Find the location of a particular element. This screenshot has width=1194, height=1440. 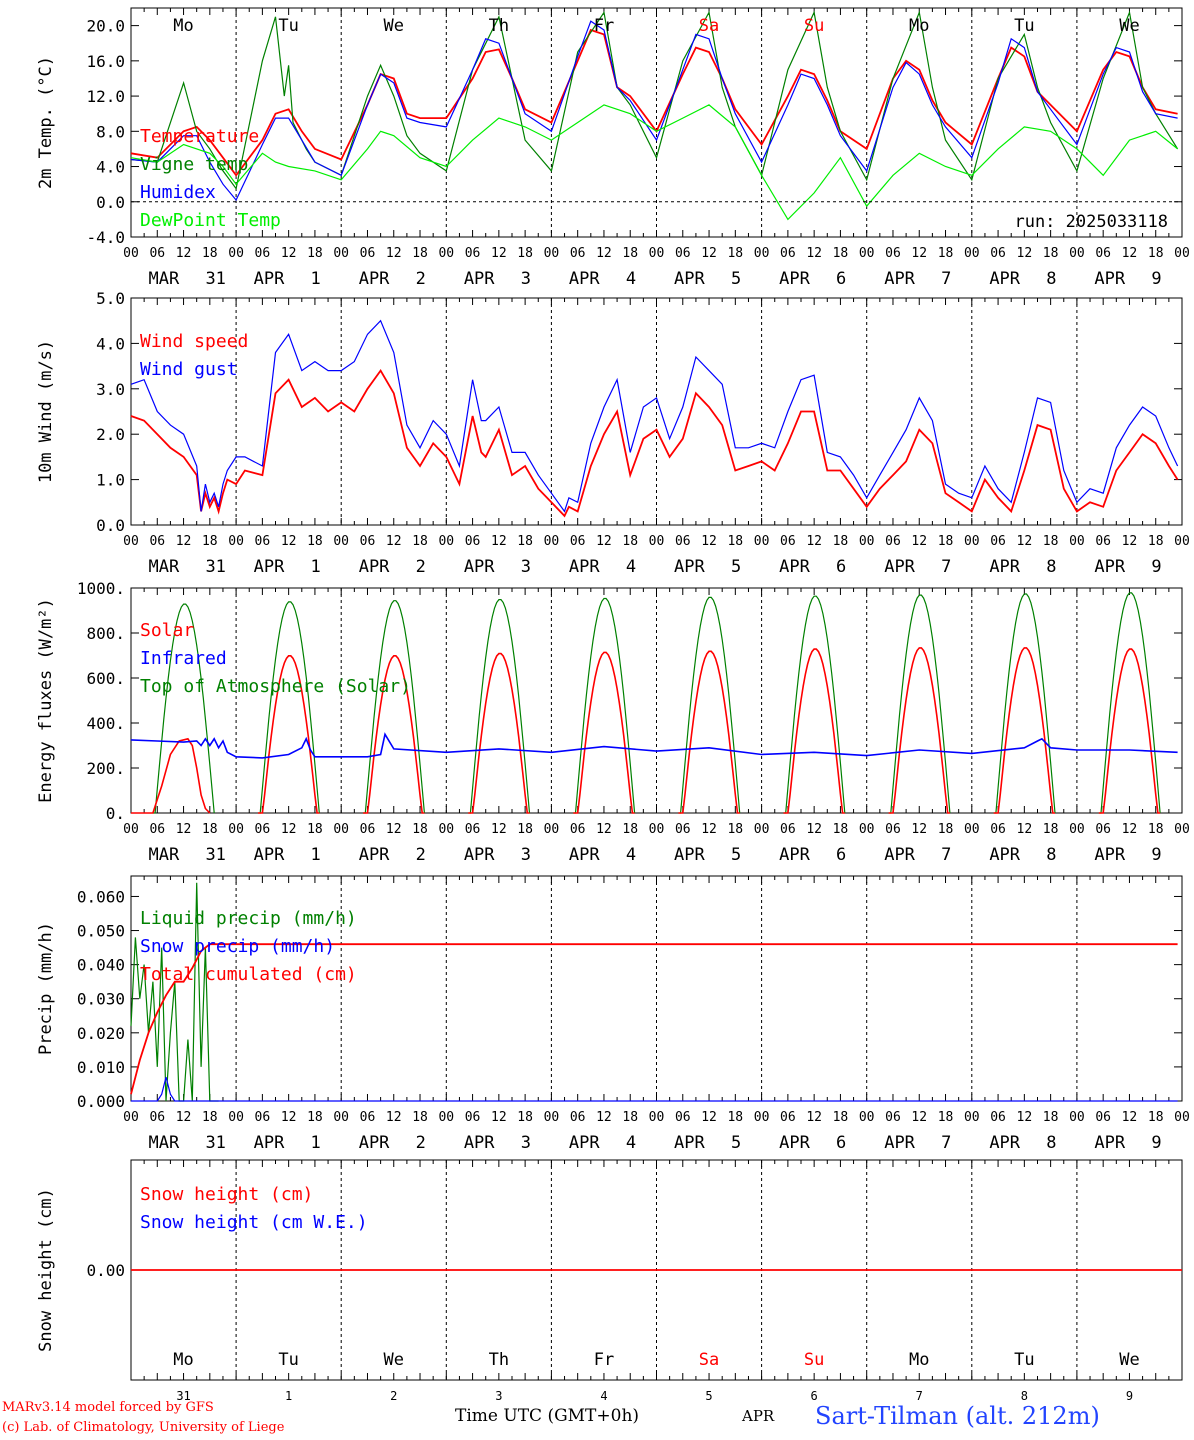

y-tick-label: 8.0 is located at coordinates (110, 131).